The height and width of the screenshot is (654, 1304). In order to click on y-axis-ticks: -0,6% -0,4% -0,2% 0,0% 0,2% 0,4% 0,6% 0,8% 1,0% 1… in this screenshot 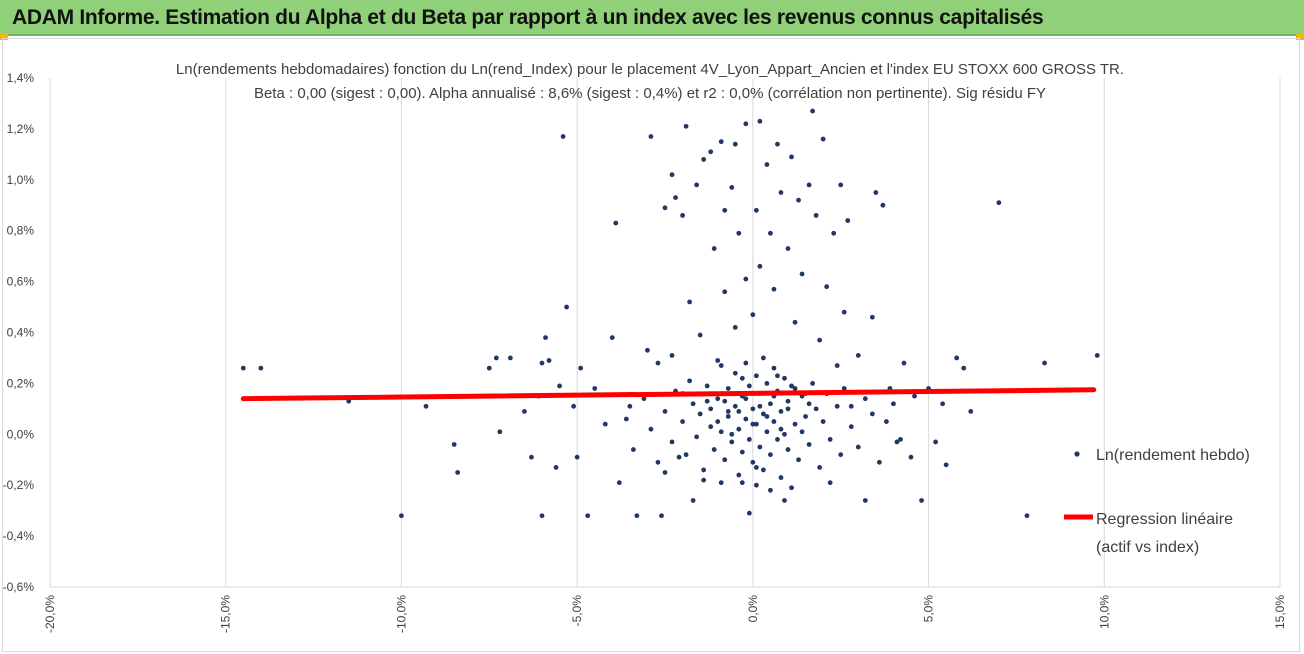, I will do `click(19, 332)`.